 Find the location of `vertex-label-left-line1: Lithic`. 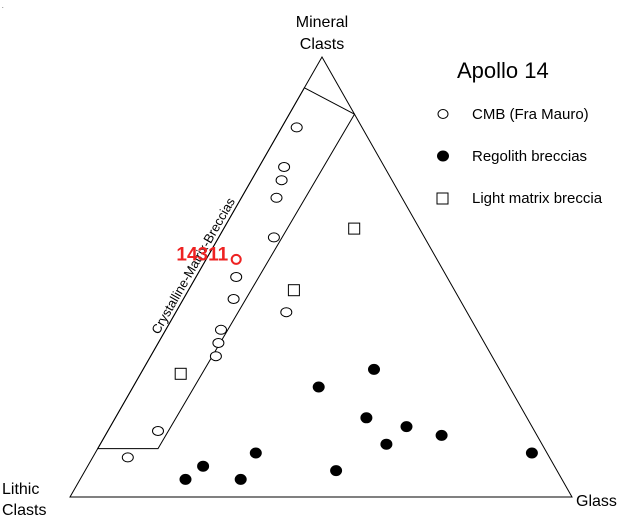

vertex-label-left-line1: Lithic is located at coordinates (20, 489).